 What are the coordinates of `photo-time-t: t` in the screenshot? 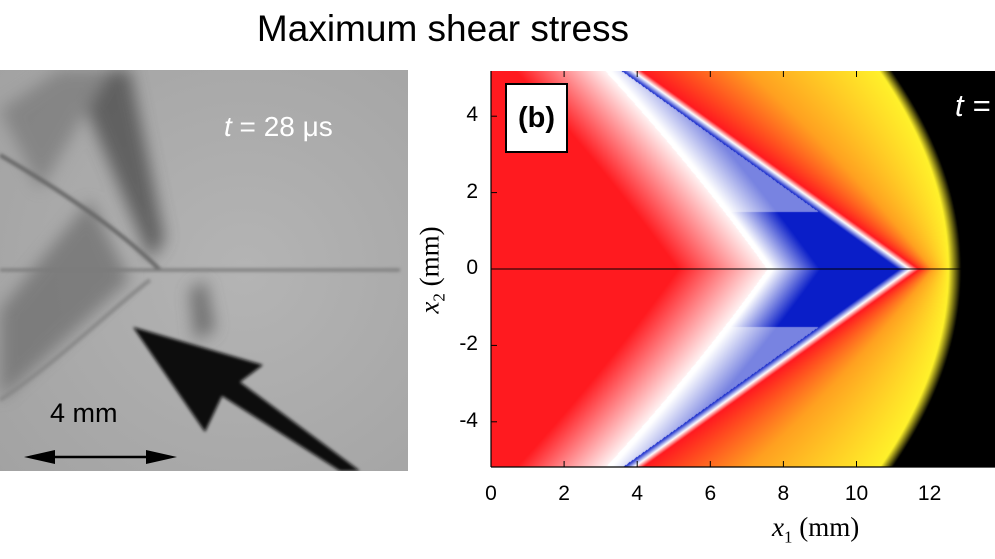 It's located at (228, 126).